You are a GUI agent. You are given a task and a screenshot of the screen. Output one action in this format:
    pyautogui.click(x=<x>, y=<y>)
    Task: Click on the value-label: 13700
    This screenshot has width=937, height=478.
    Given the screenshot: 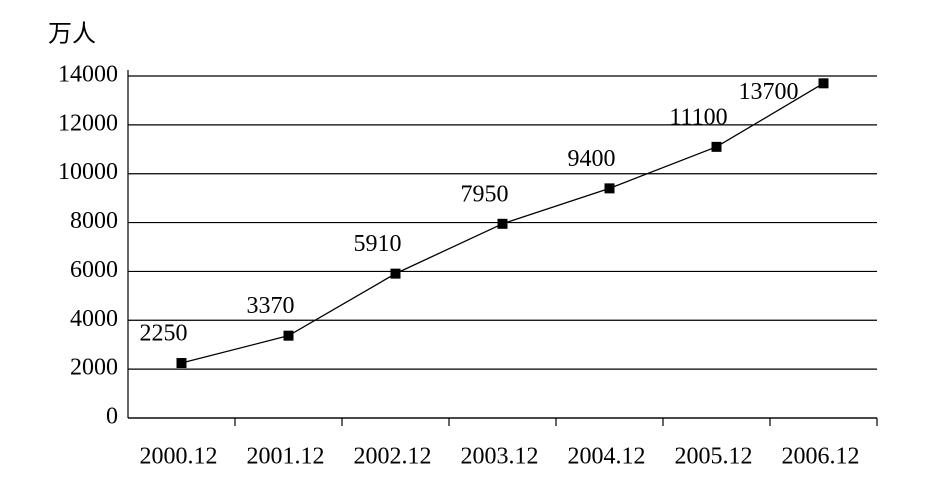 What is the action you would take?
    pyautogui.click(x=769, y=92)
    